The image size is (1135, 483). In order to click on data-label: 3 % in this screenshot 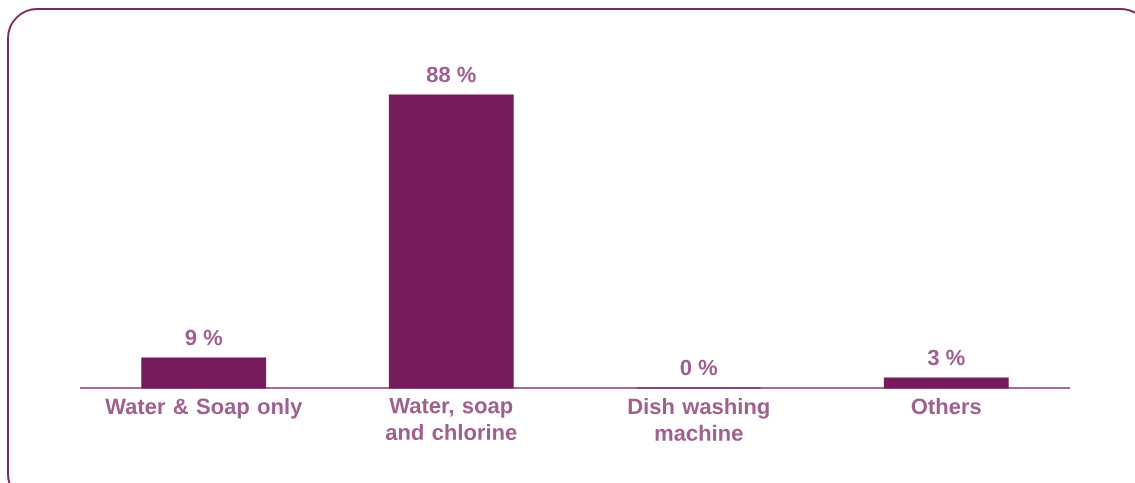, I will do `click(946, 357)`.